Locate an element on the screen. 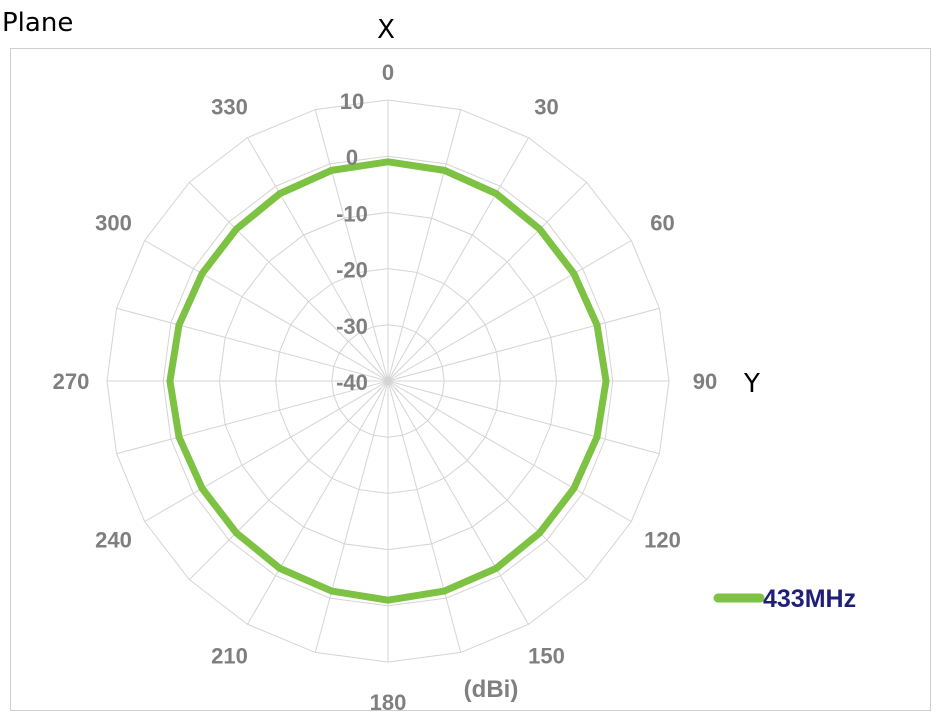 Image resolution: width=945 pixels, height=719 pixels. radial-tick-labels: -40 -30 -20 -10 0 10 is located at coordinates (352, 242).